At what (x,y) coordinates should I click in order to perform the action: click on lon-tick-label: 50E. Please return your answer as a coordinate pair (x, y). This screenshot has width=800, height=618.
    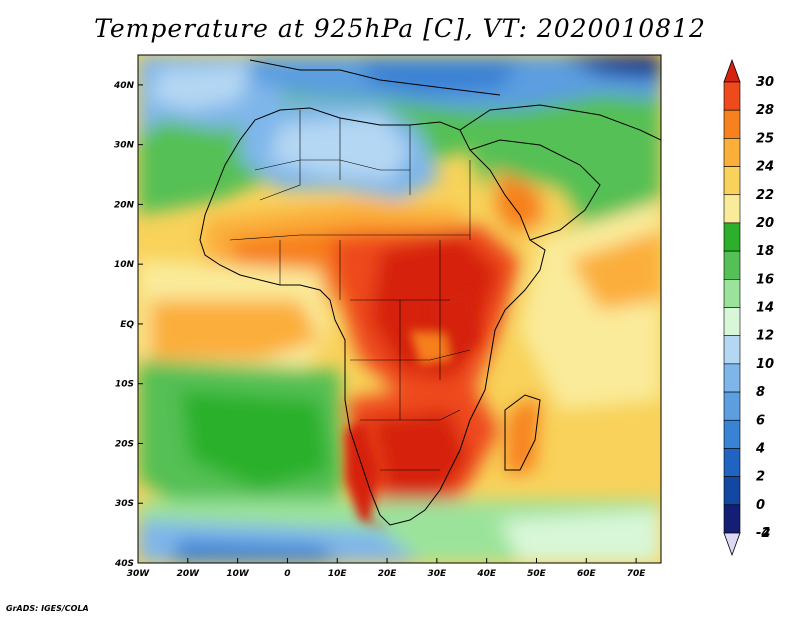
    Looking at the image, I should click on (537, 574).